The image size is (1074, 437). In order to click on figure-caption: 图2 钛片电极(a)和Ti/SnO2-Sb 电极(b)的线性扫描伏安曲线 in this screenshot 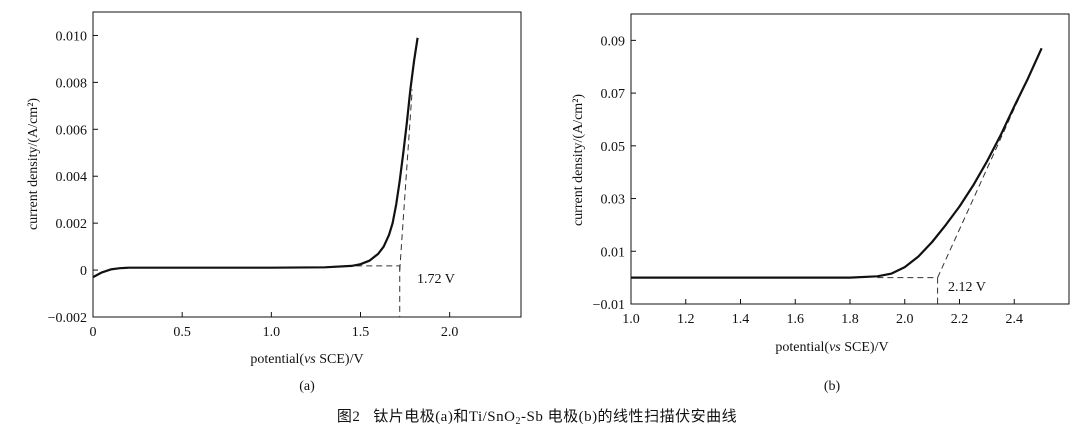, I will do `click(537, 416)`.